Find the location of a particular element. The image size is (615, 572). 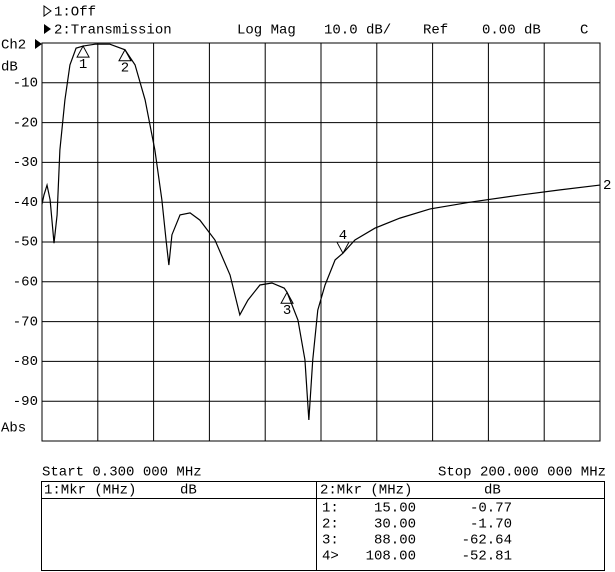

trace1-label: 1:Off is located at coordinates (75, 13).